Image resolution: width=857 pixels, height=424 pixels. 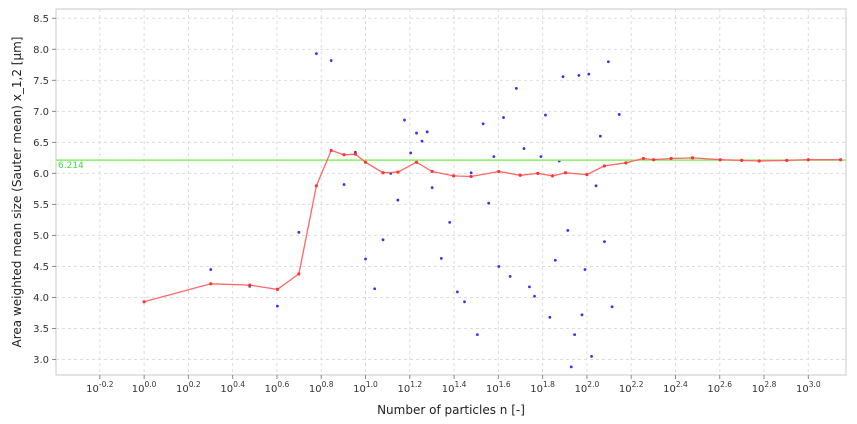 I want to click on x-tick-label: 102.2, so click(x=631, y=387).